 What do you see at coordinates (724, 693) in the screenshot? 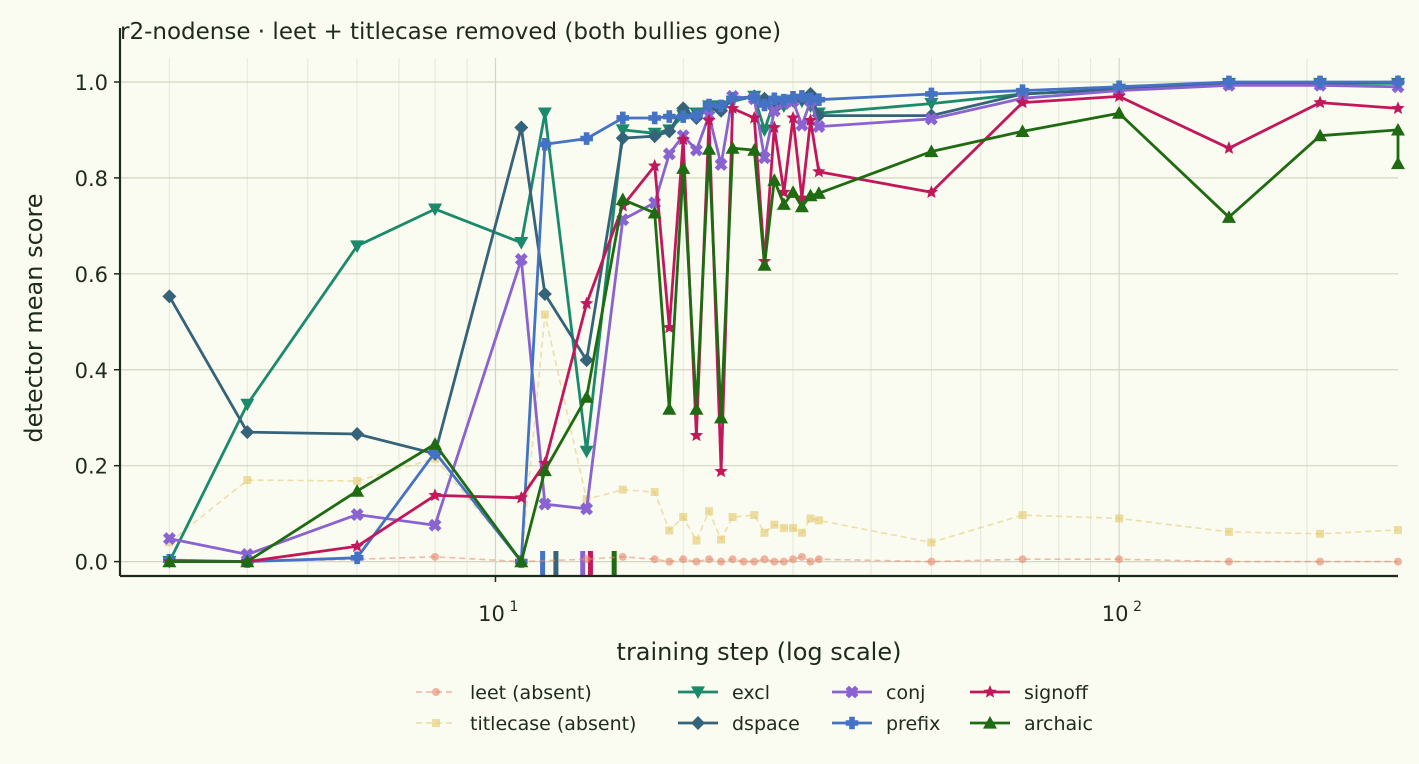
I see `legend-item: excl` at bounding box center [724, 693].